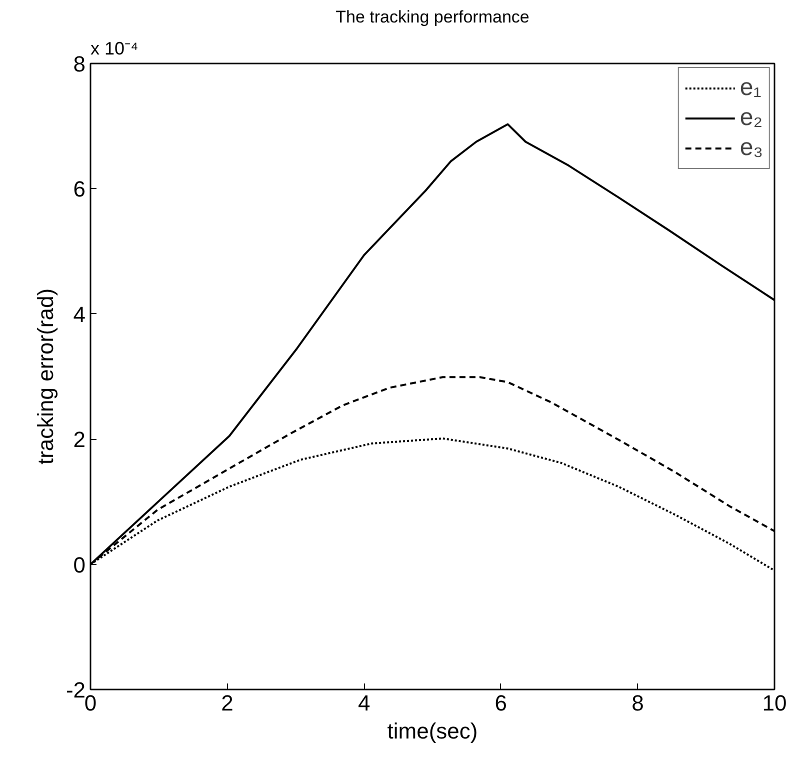 Image resolution: width=794 pixels, height=759 pixels. I want to click on x-axis-title: time(sec), so click(432, 731).